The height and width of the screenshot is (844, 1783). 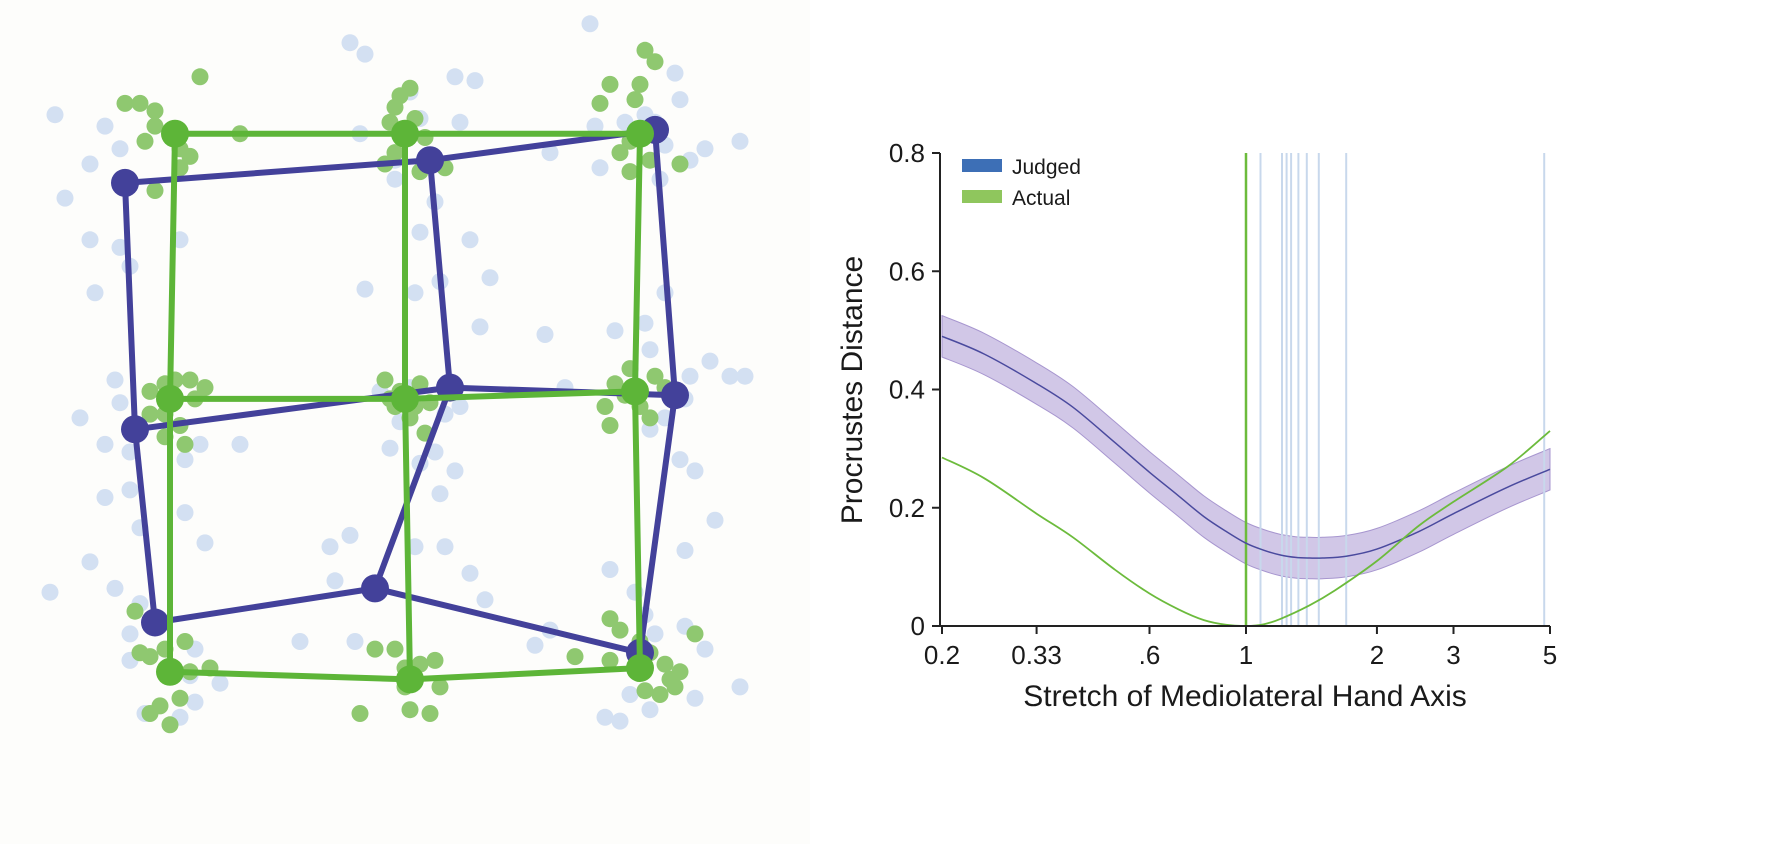 What do you see at coordinates (1395, 389) in the screenshot?
I see `individual-stretch-lines-group` at bounding box center [1395, 389].